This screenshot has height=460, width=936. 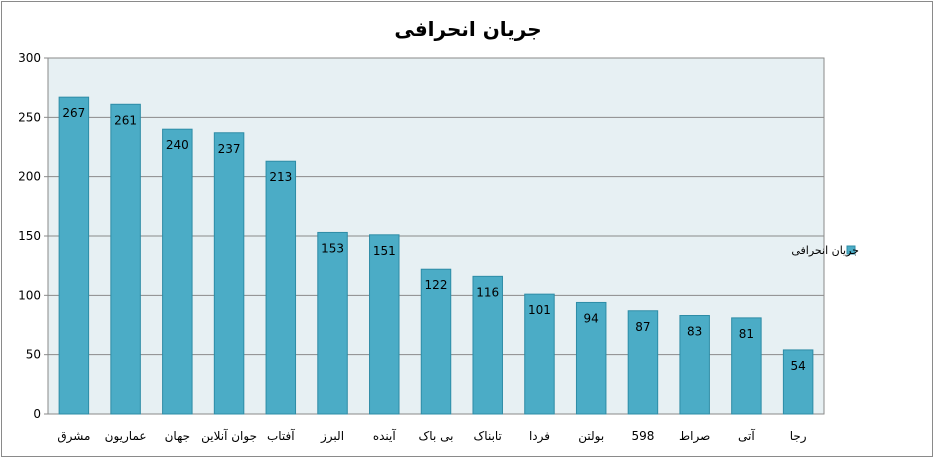 I want to click on data-label: 213, so click(x=280, y=177).